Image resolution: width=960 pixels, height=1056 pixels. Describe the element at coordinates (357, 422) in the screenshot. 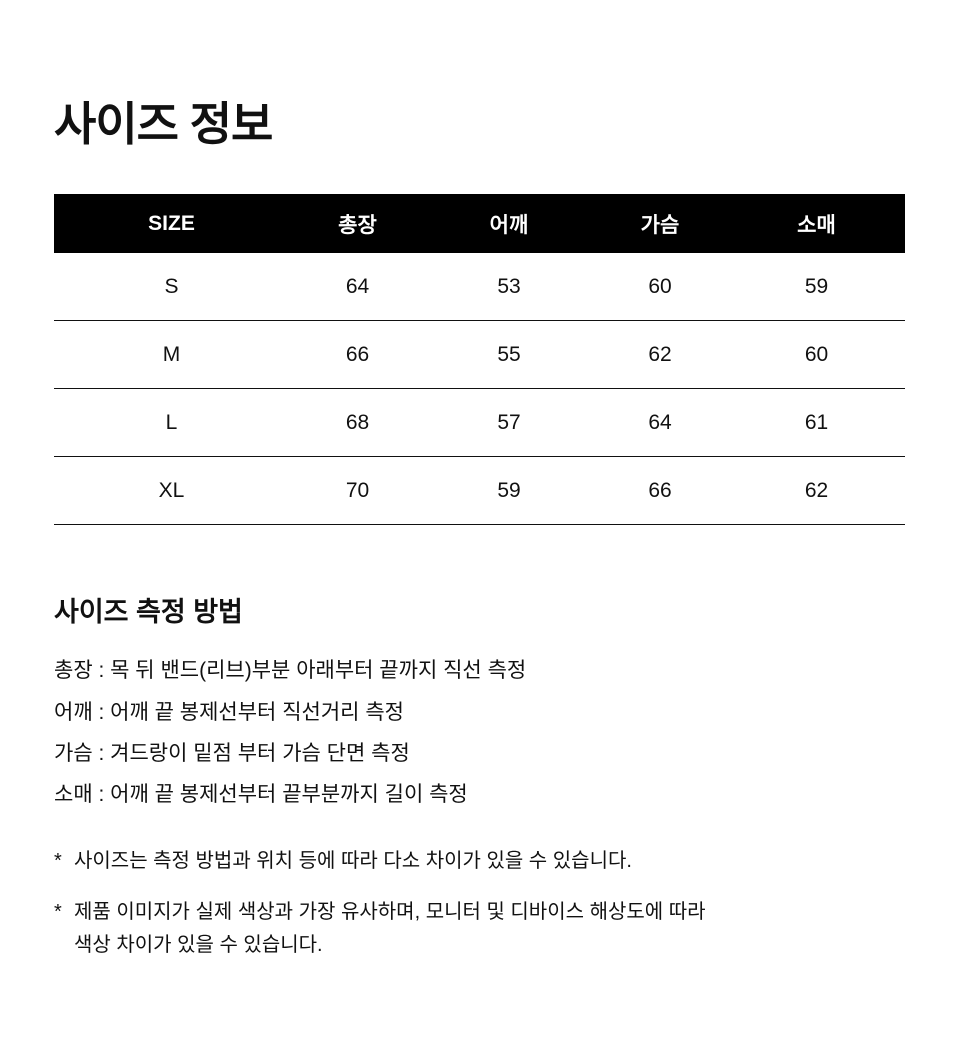

I see `cell: 68` at that location.